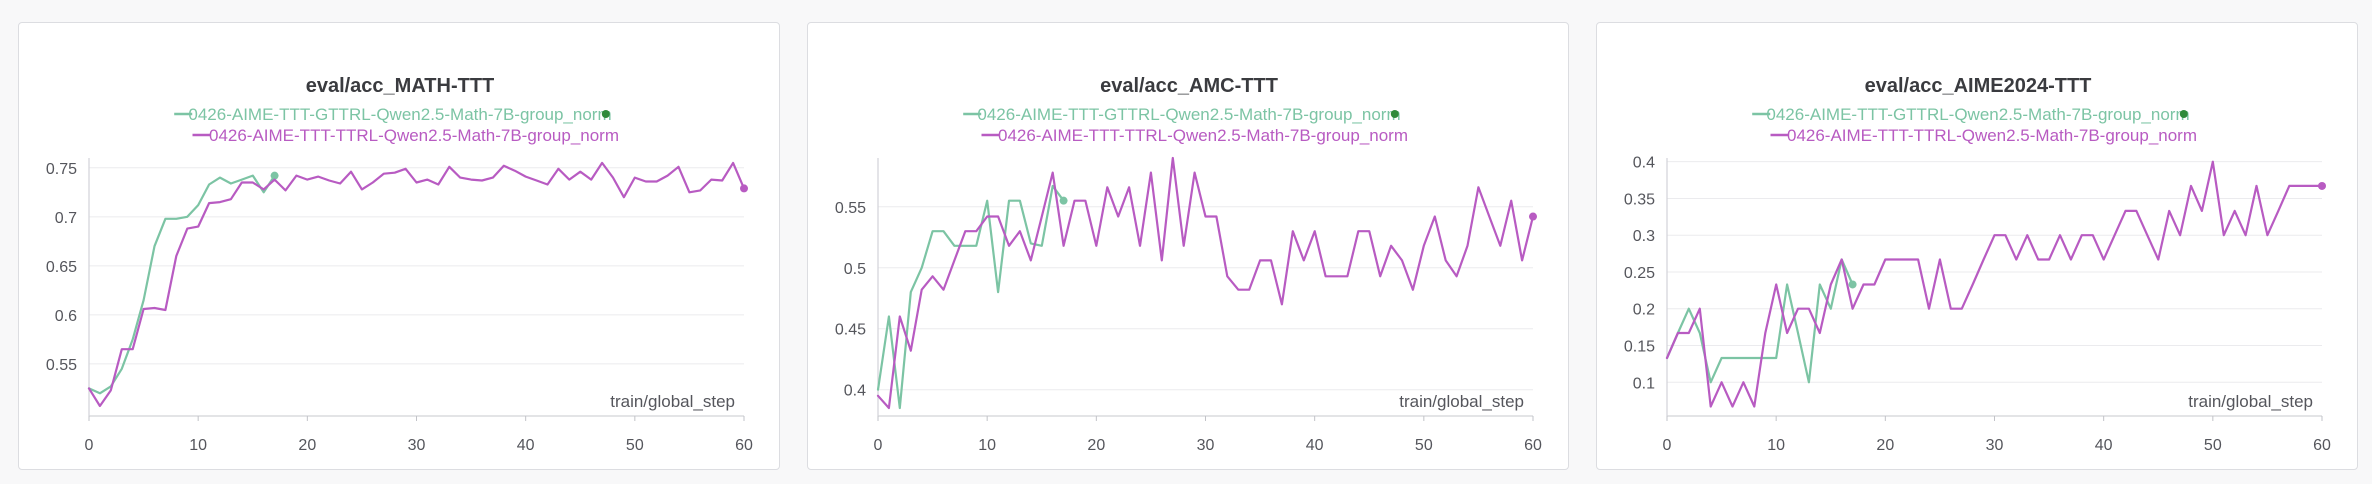 The width and height of the screenshot is (2372, 484). What do you see at coordinates (400, 86) in the screenshot?
I see `chart-title: eval/acc_MATH-TTT` at bounding box center [400, 86].